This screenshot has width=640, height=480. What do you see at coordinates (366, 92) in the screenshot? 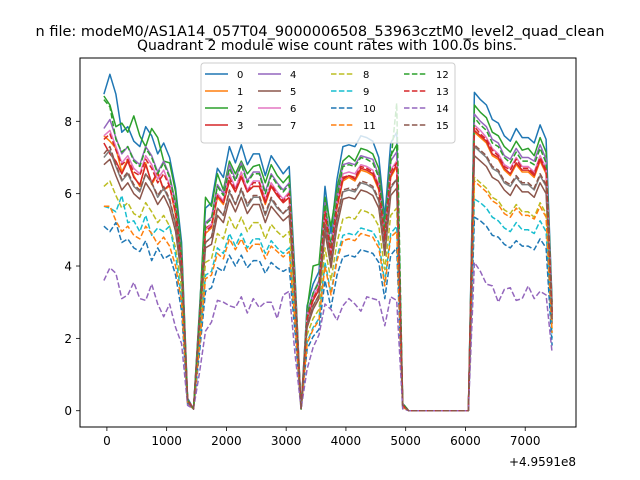
I see `legend-label-9: 9` at bounding box center [366, 92].